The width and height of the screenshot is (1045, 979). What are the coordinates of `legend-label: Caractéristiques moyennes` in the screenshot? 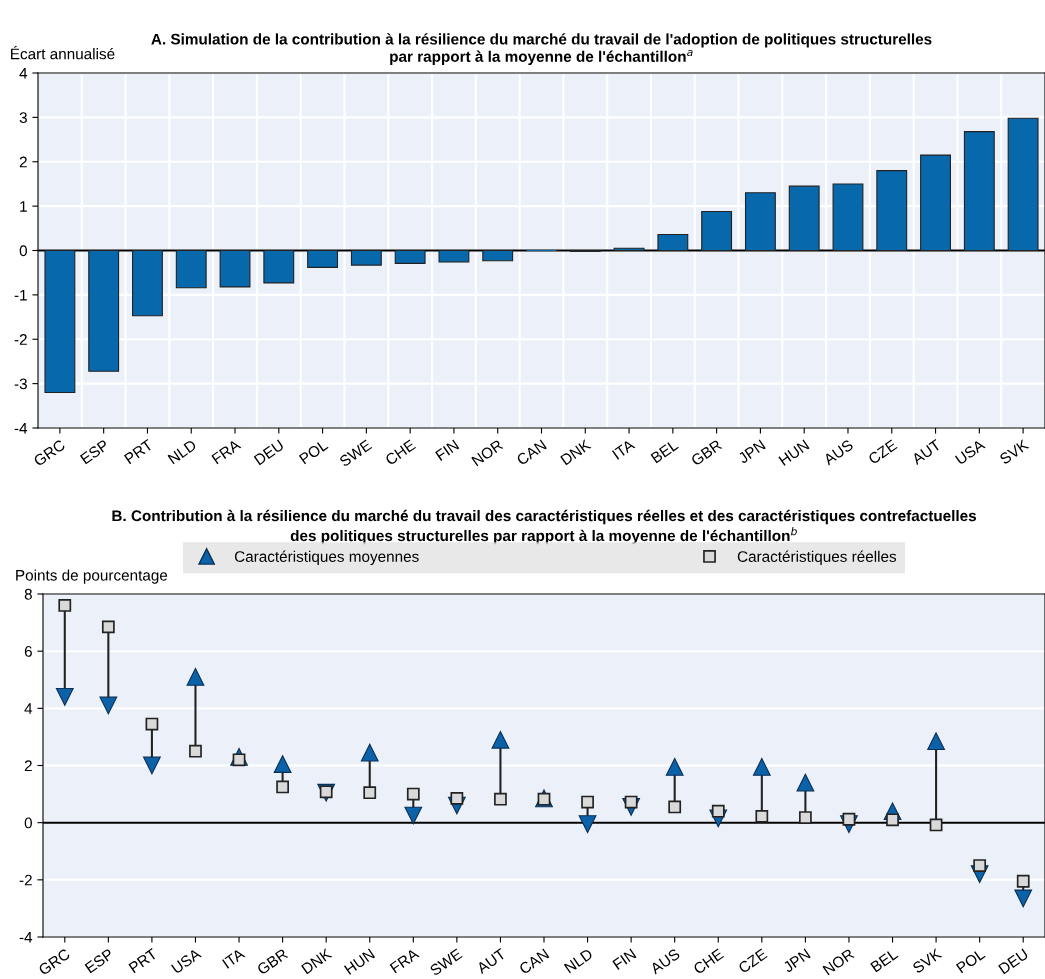 It's located at (326, 557).